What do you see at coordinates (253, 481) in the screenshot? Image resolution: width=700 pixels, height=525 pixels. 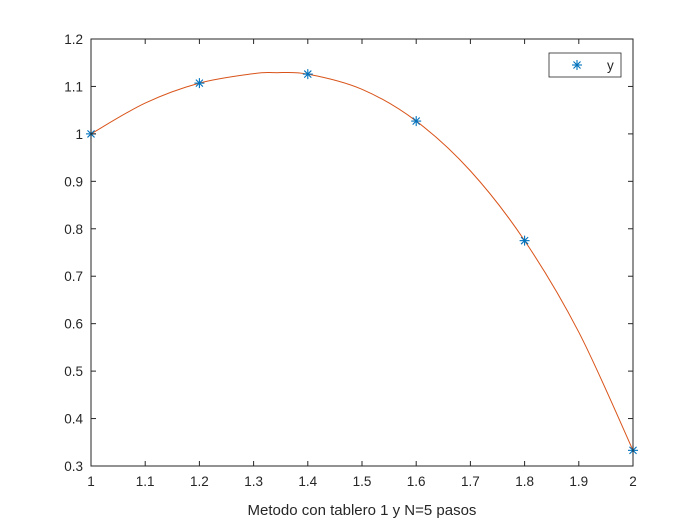 I see `x-tick-label: 1.3` at bounding box center [253, 481].